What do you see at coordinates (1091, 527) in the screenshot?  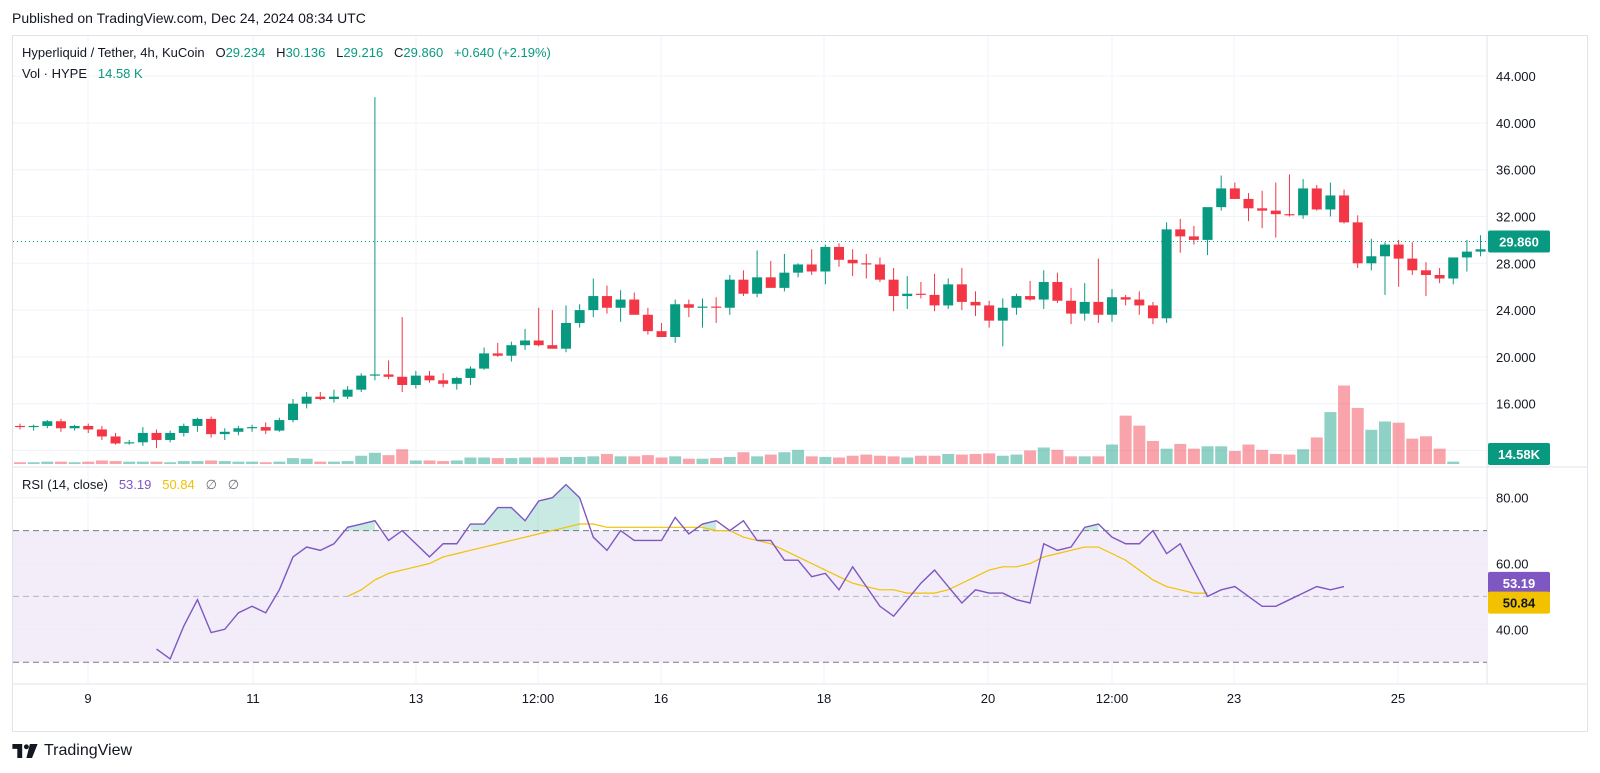 I see `rsi-overbought-fill` at bounding box center [1091, 527].